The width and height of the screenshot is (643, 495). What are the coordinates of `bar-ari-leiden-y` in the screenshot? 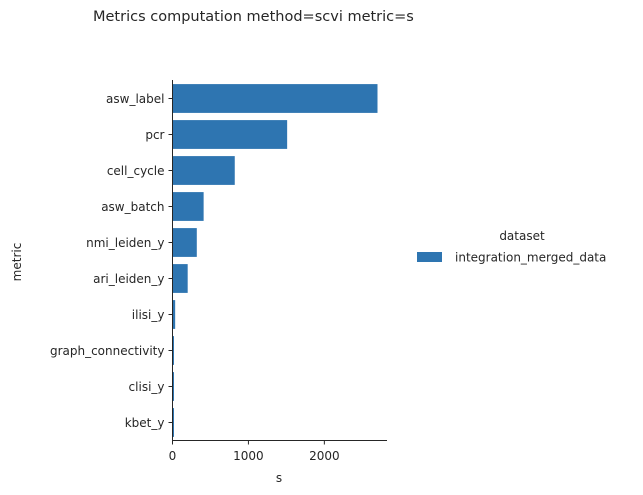 It's located at (180, 278).